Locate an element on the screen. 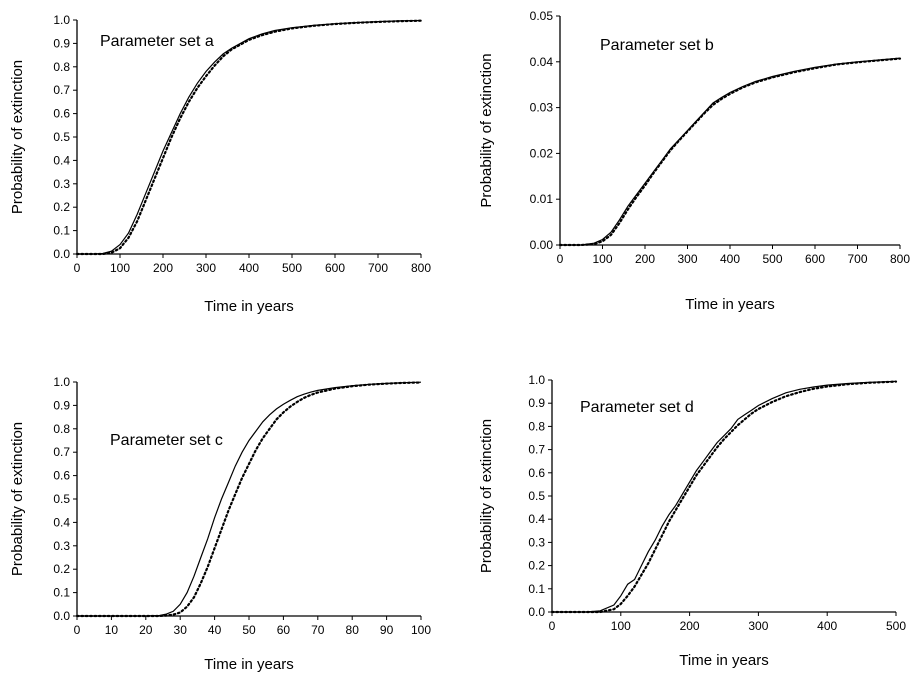  chart-3-series-dotted-line is located at coordinates (724, 497).